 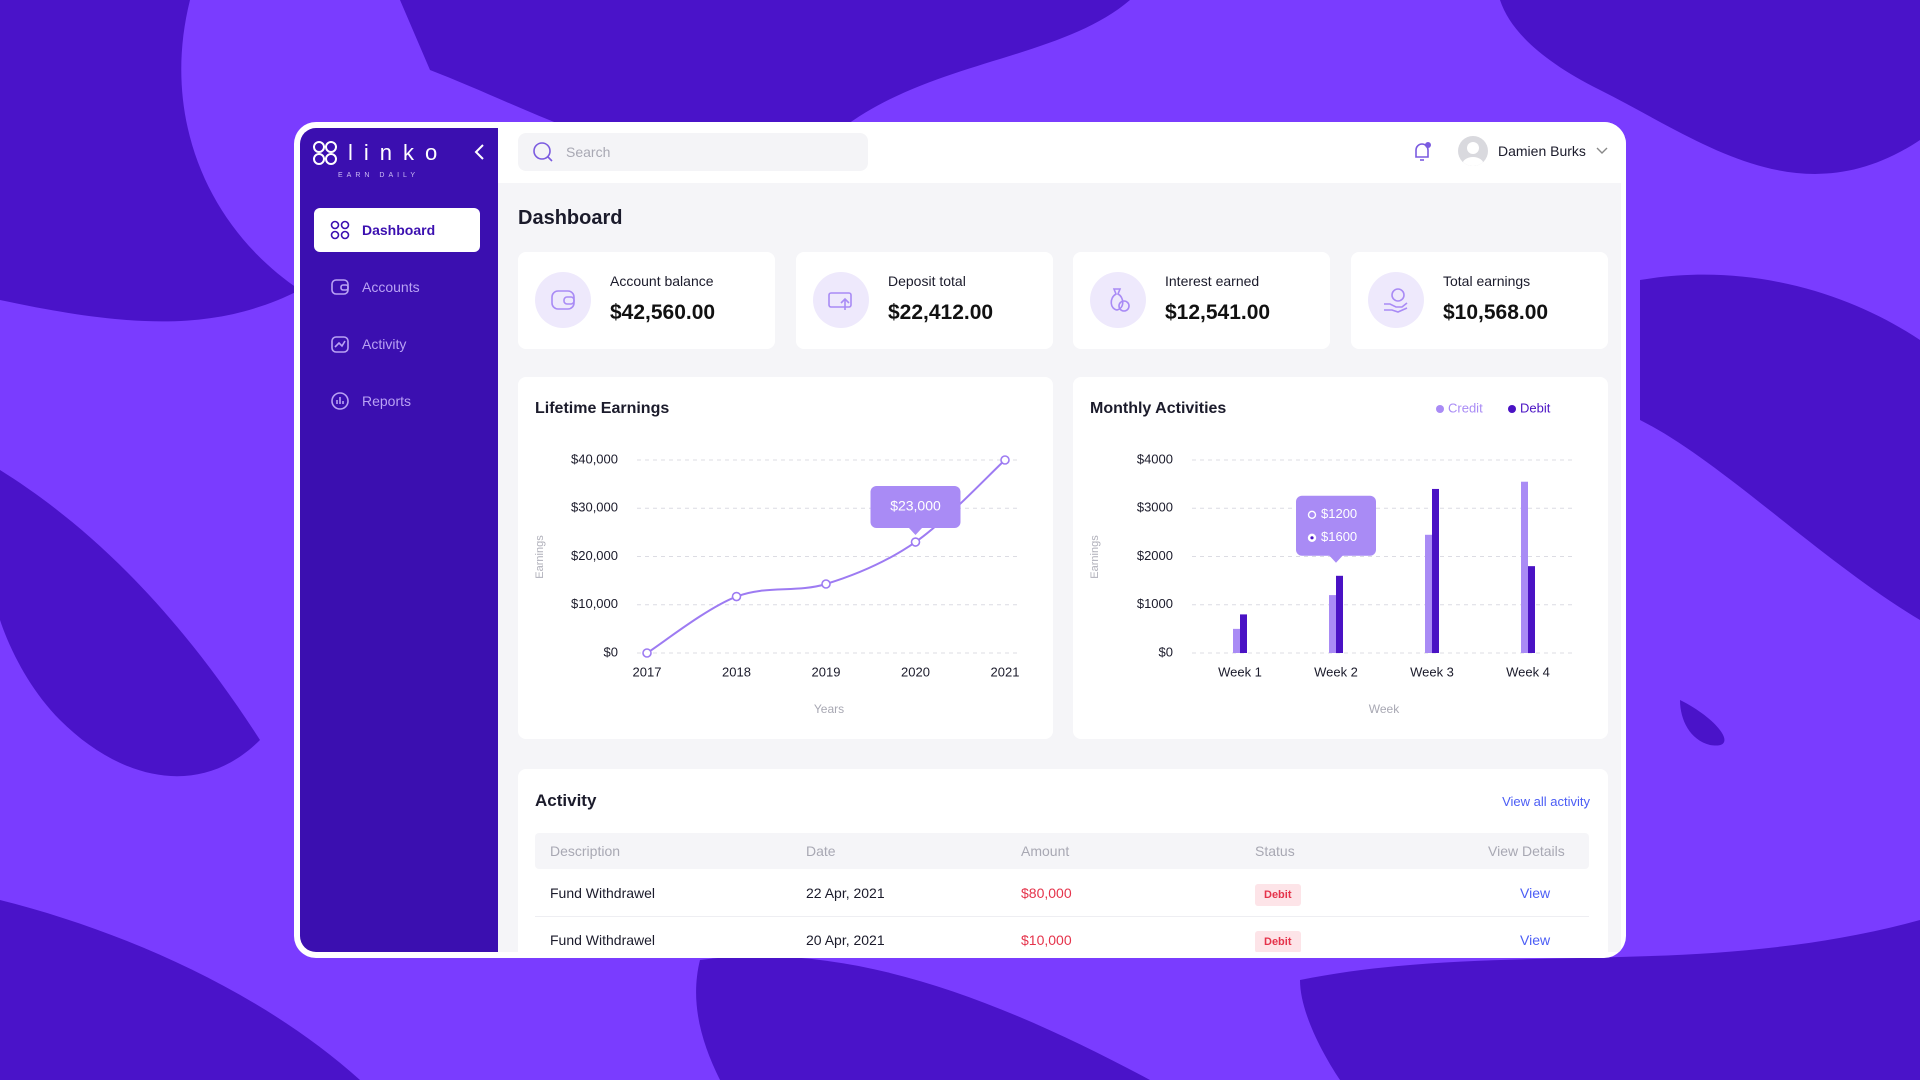 I want to click on x-tick-label: Week 4, so click(x=1528, y=671).